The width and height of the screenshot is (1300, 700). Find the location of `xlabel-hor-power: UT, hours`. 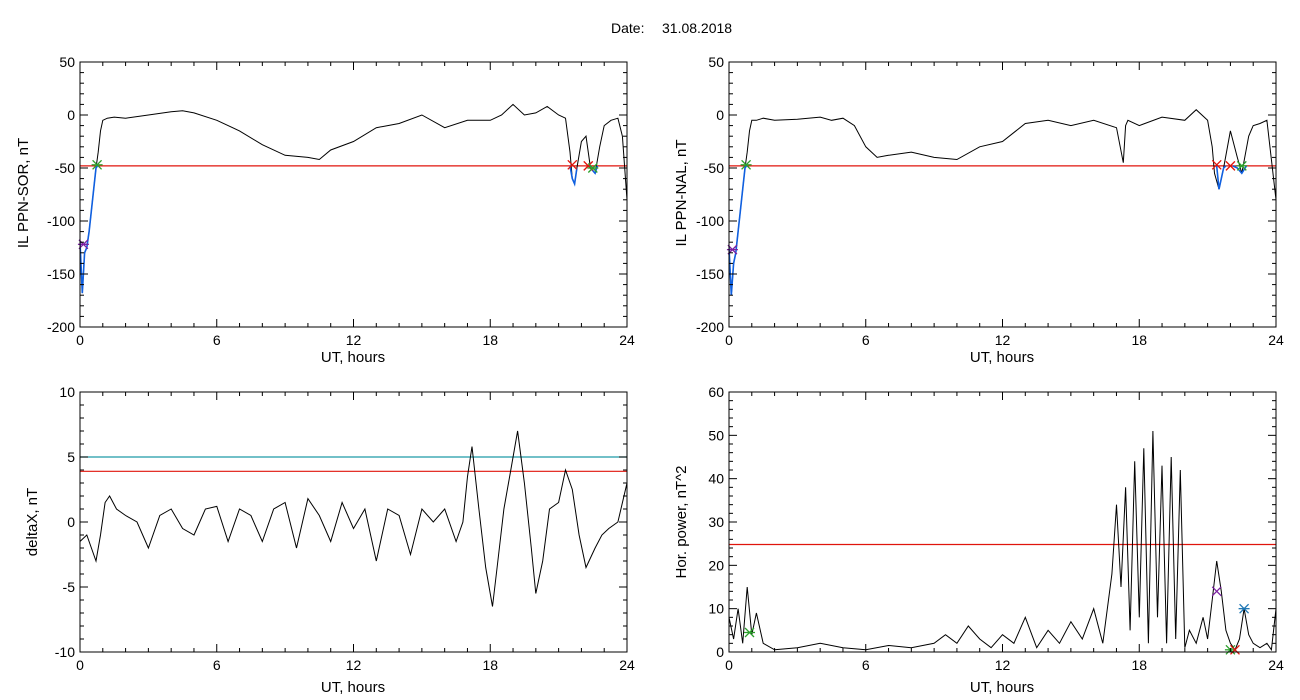

xlabel-hor-power: UT, hours is located at coordinates (1002, 687).